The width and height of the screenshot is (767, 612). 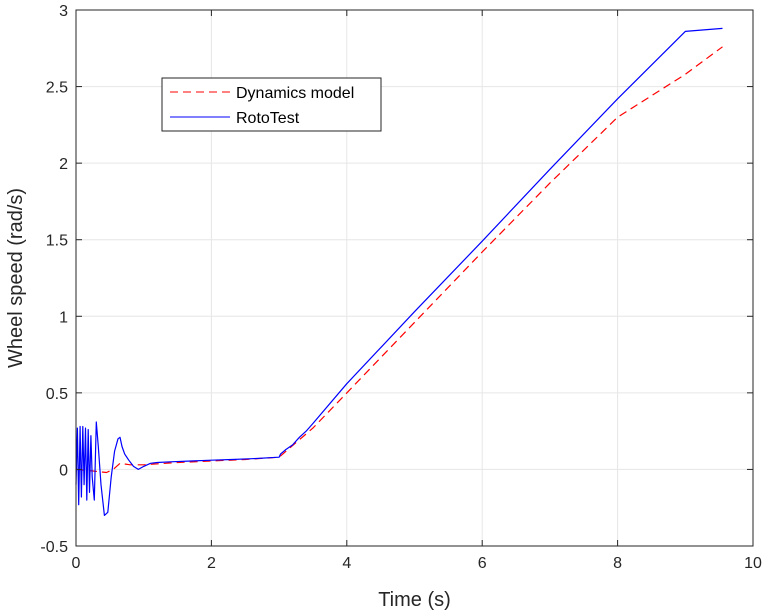 I want to click on legend-box, so click(x=271, y=104).